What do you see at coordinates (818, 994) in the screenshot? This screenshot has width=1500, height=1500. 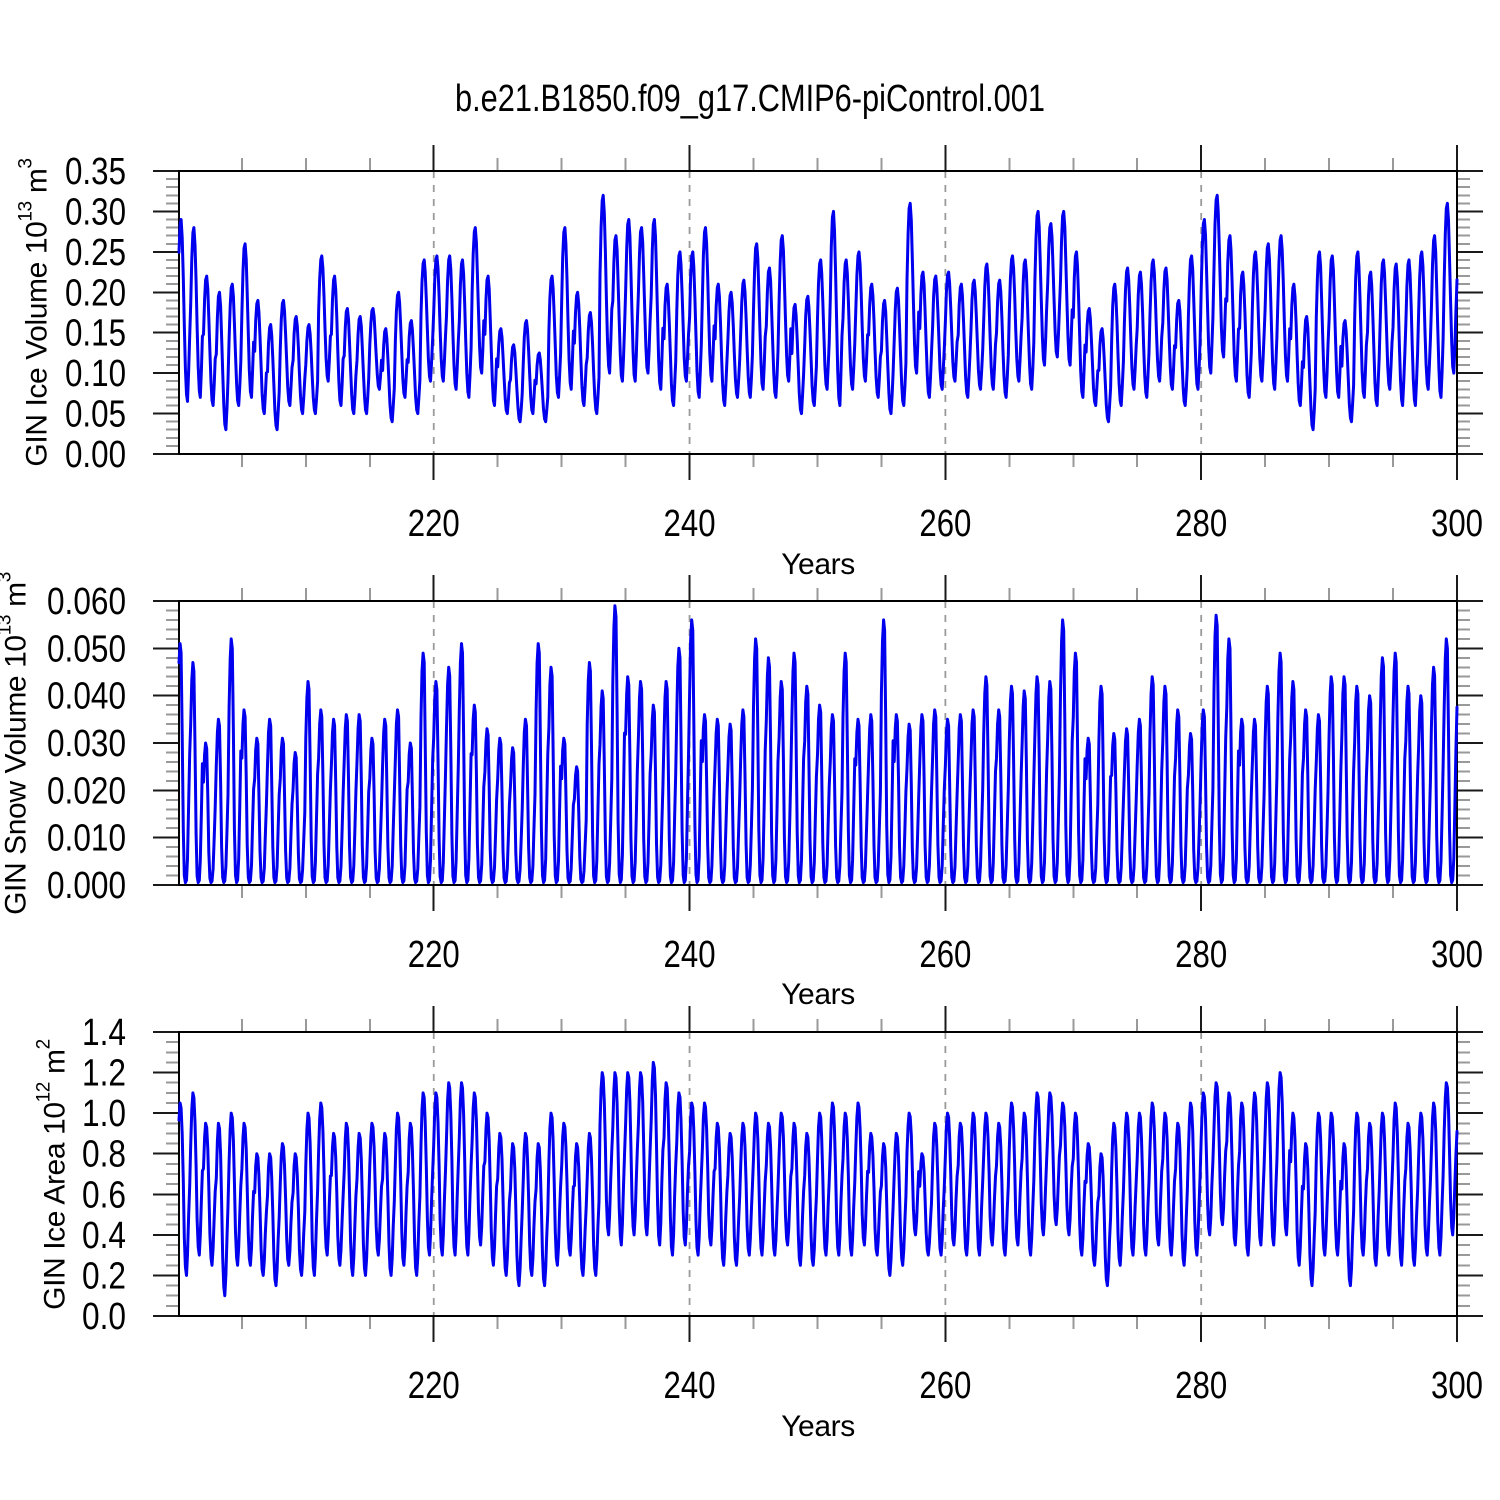 I see `x-axis-label-years-panel-2: Years` at bounding box center [818, 994].